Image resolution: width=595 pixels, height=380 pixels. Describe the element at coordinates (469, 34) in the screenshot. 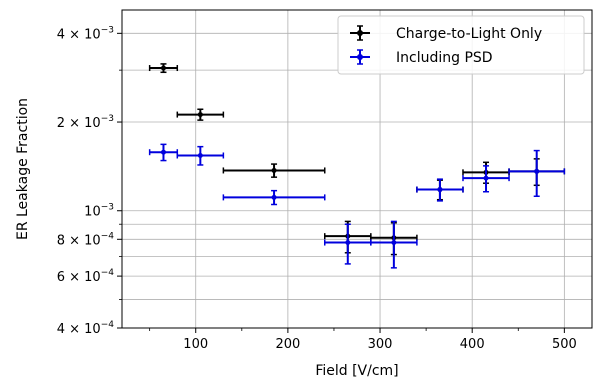

I see `legend-label: Charge-to-Light Only` at that location.